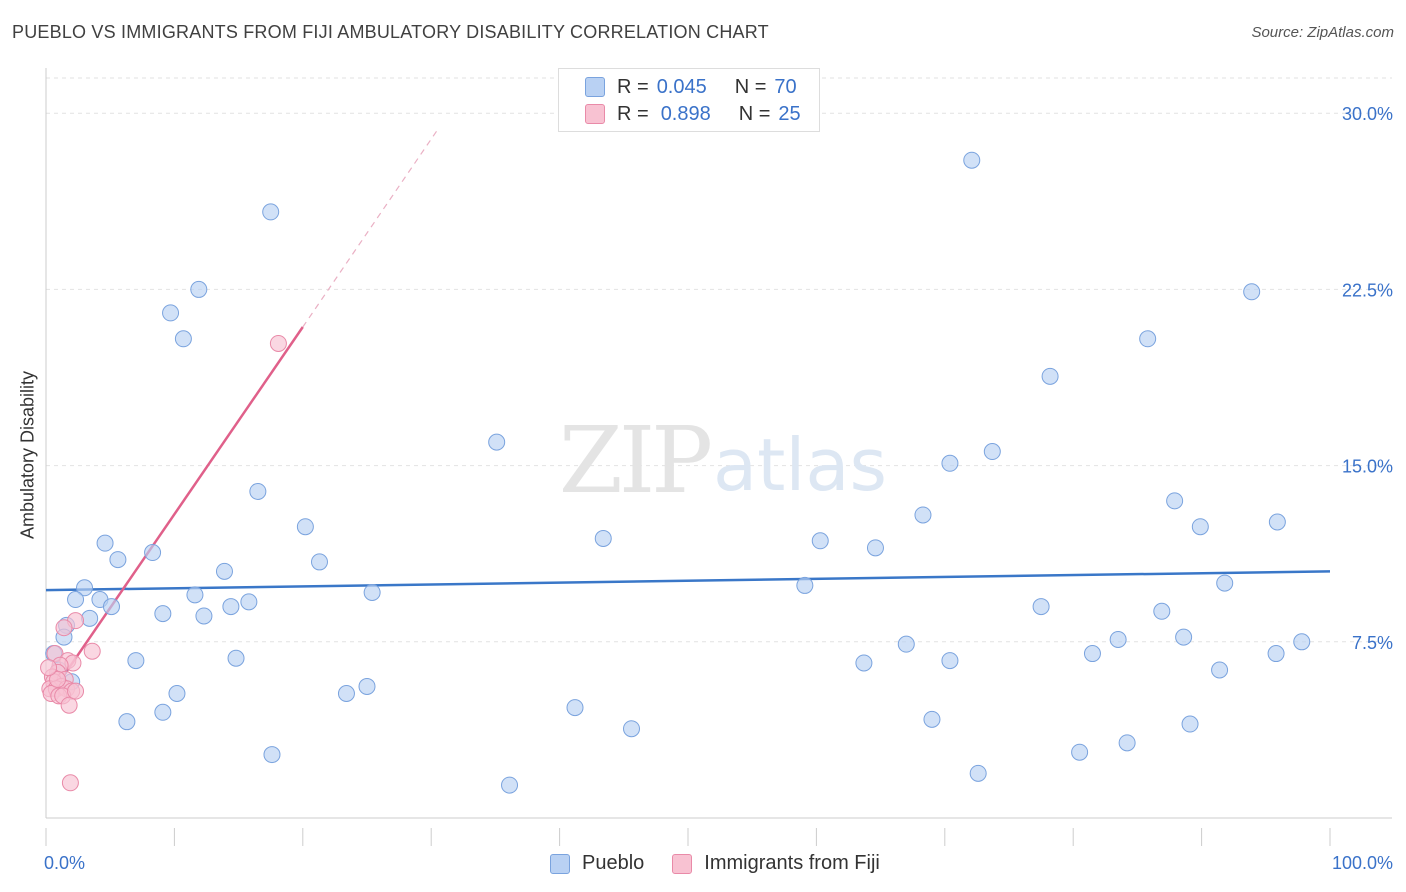 The image size is (1406, 892). What do you see at coordinates (1372, 643) in the screenshot?
I see `y-tick-label: 7.5%` at bounding box center [1372, 643].